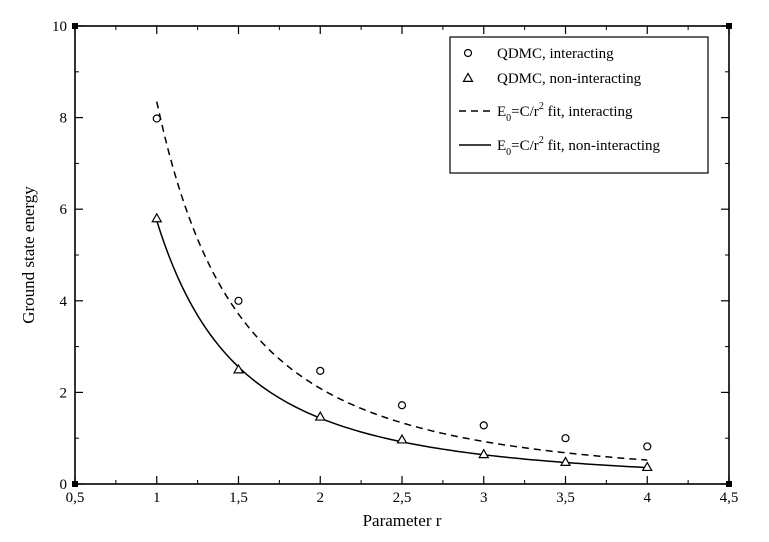  I want to click on y-tick-label: 0, so click(64, 485).